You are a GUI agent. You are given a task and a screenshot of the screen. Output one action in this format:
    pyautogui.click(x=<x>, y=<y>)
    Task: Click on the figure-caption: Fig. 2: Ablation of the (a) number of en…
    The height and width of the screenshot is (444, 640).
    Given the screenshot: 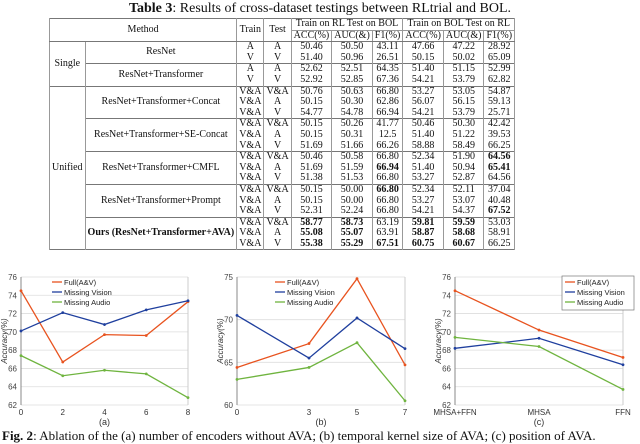 What is the action you would take?
    pyautogui.click(x=299, y=436)
    